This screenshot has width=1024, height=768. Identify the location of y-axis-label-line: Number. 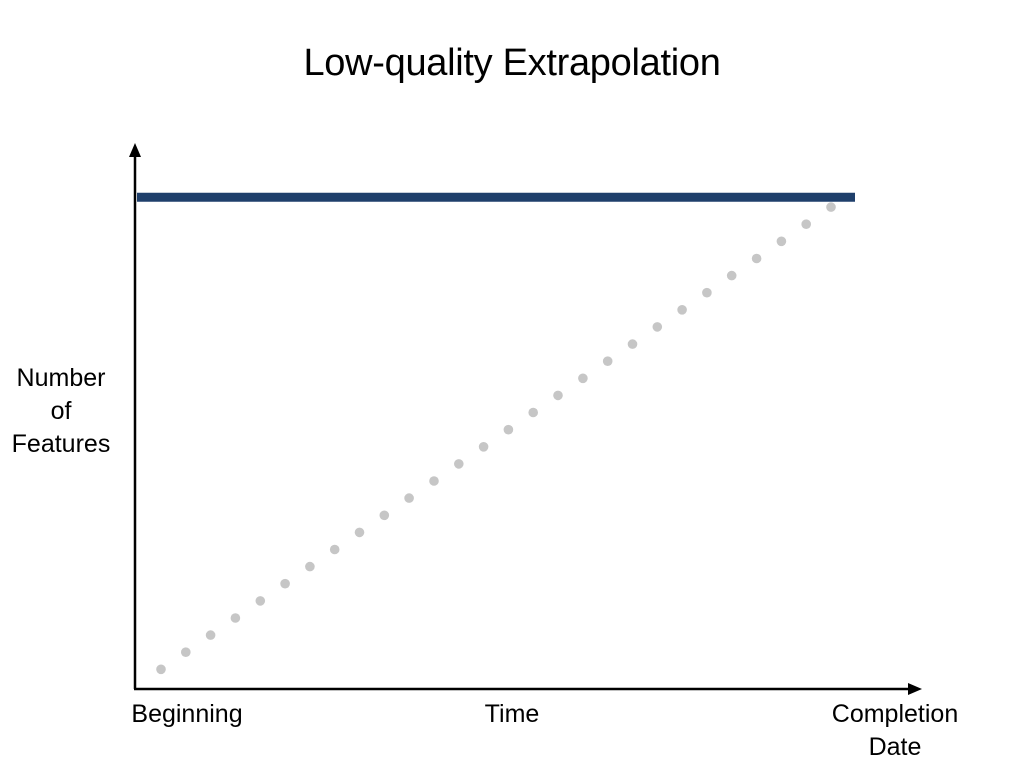
(61, 378).